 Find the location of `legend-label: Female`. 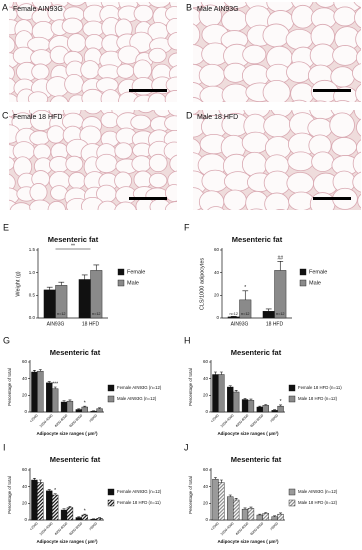

legend-label: Female is located at coordinates (136, 272).